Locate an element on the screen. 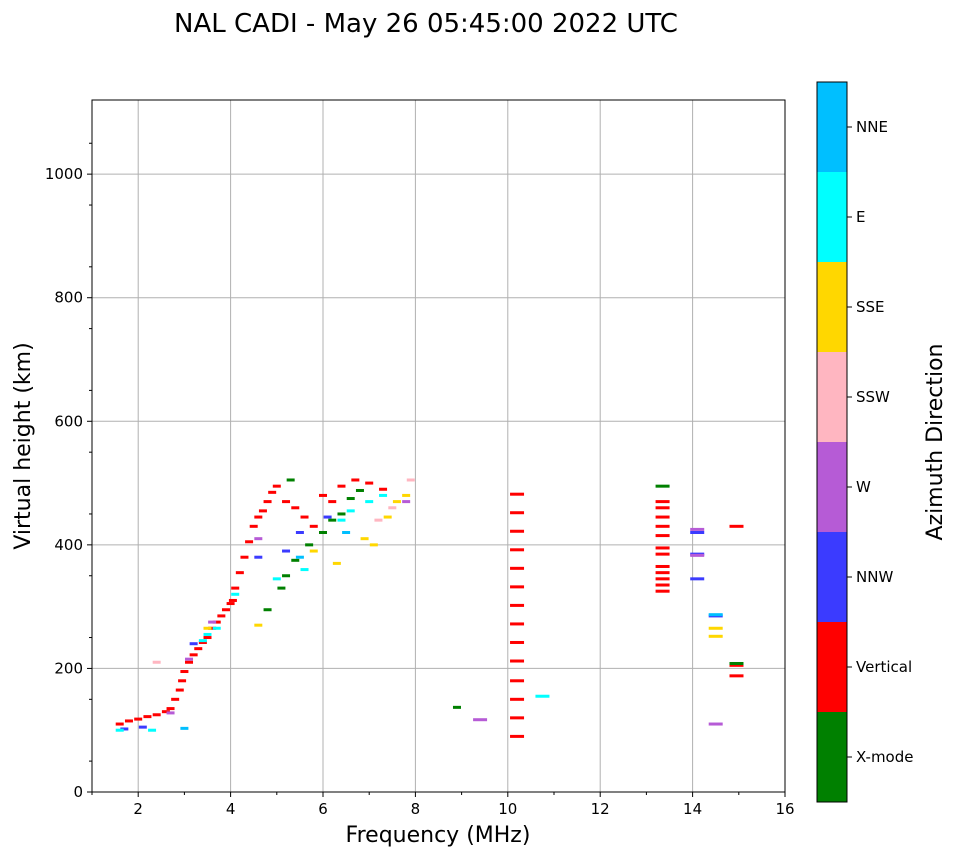 Image resolution: width=958 pixels, height=857 pixels. colorbar-category-label: NNW is located at coordinates (874, 577).